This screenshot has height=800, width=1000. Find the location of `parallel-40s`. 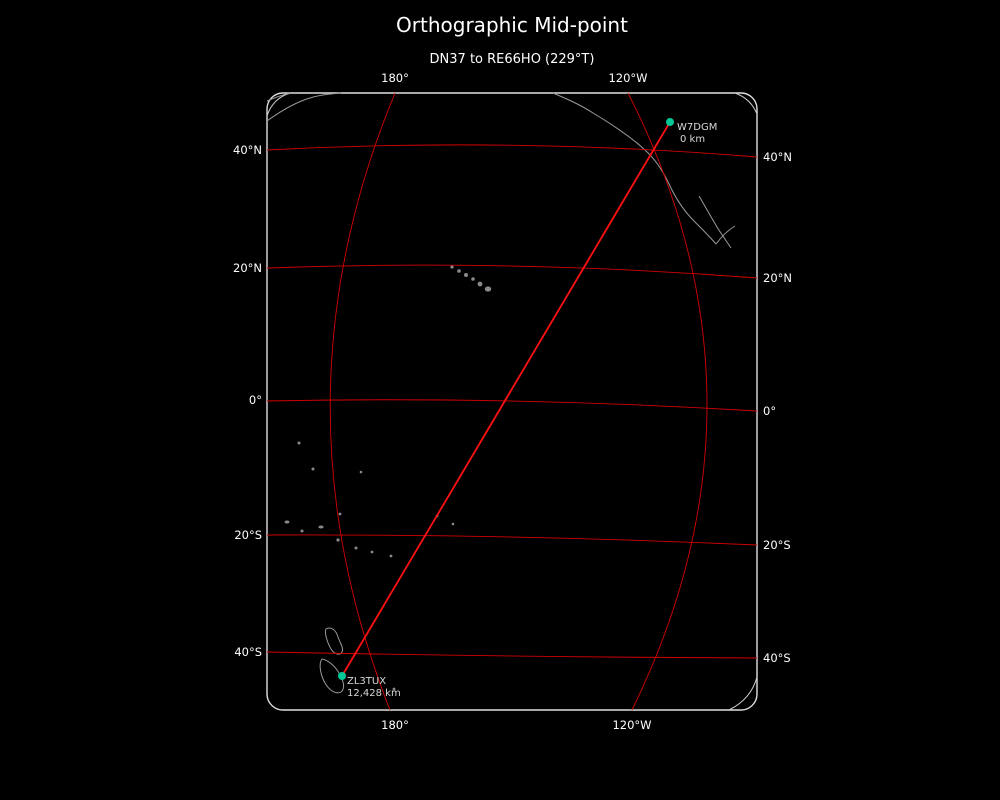

parallel-40s is located at coordinates (512, 655).